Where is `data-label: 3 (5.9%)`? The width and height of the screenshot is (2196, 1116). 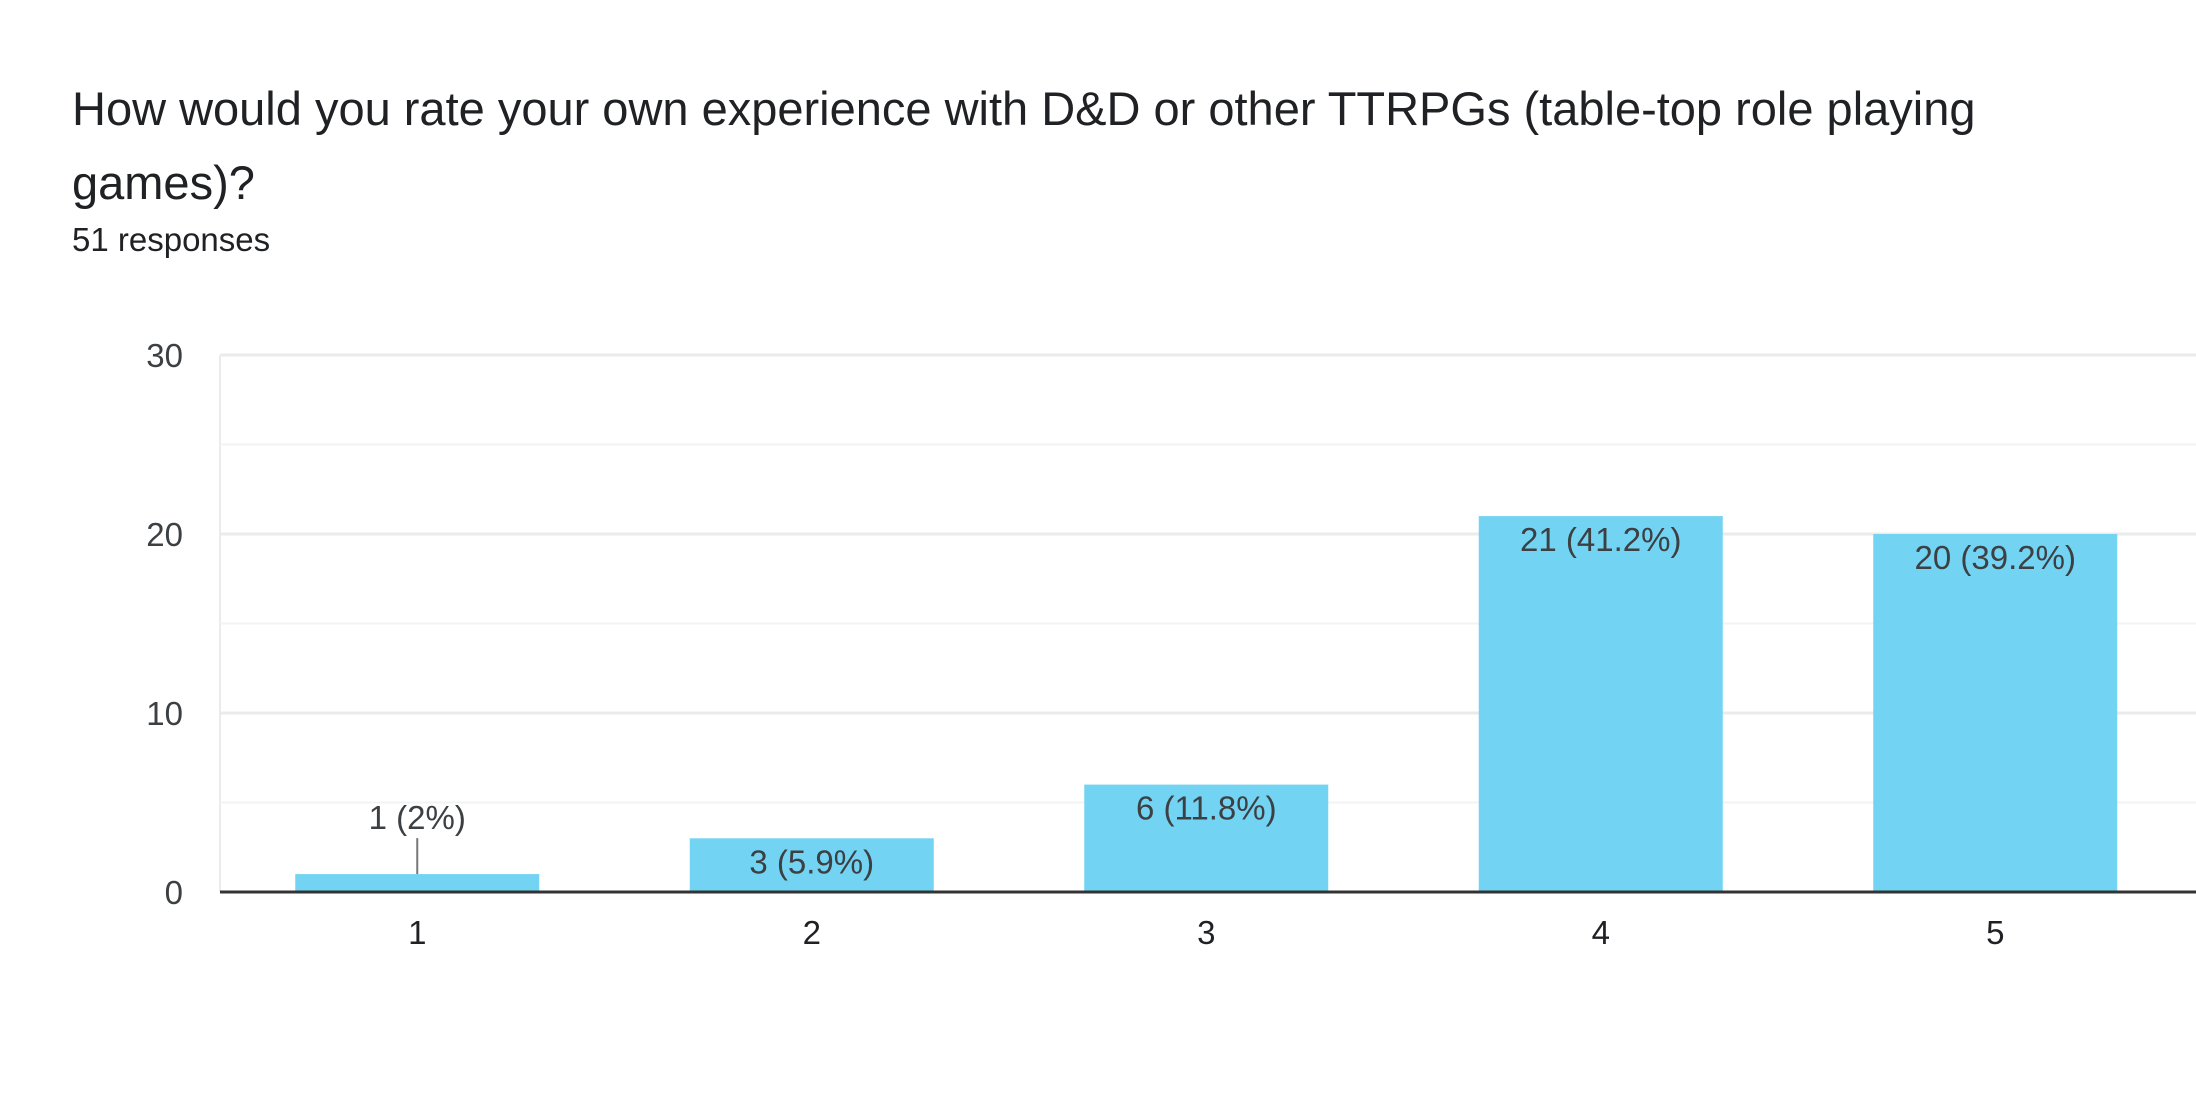 data-label: 3 (5.9%) is located at coordinates (811, 861).